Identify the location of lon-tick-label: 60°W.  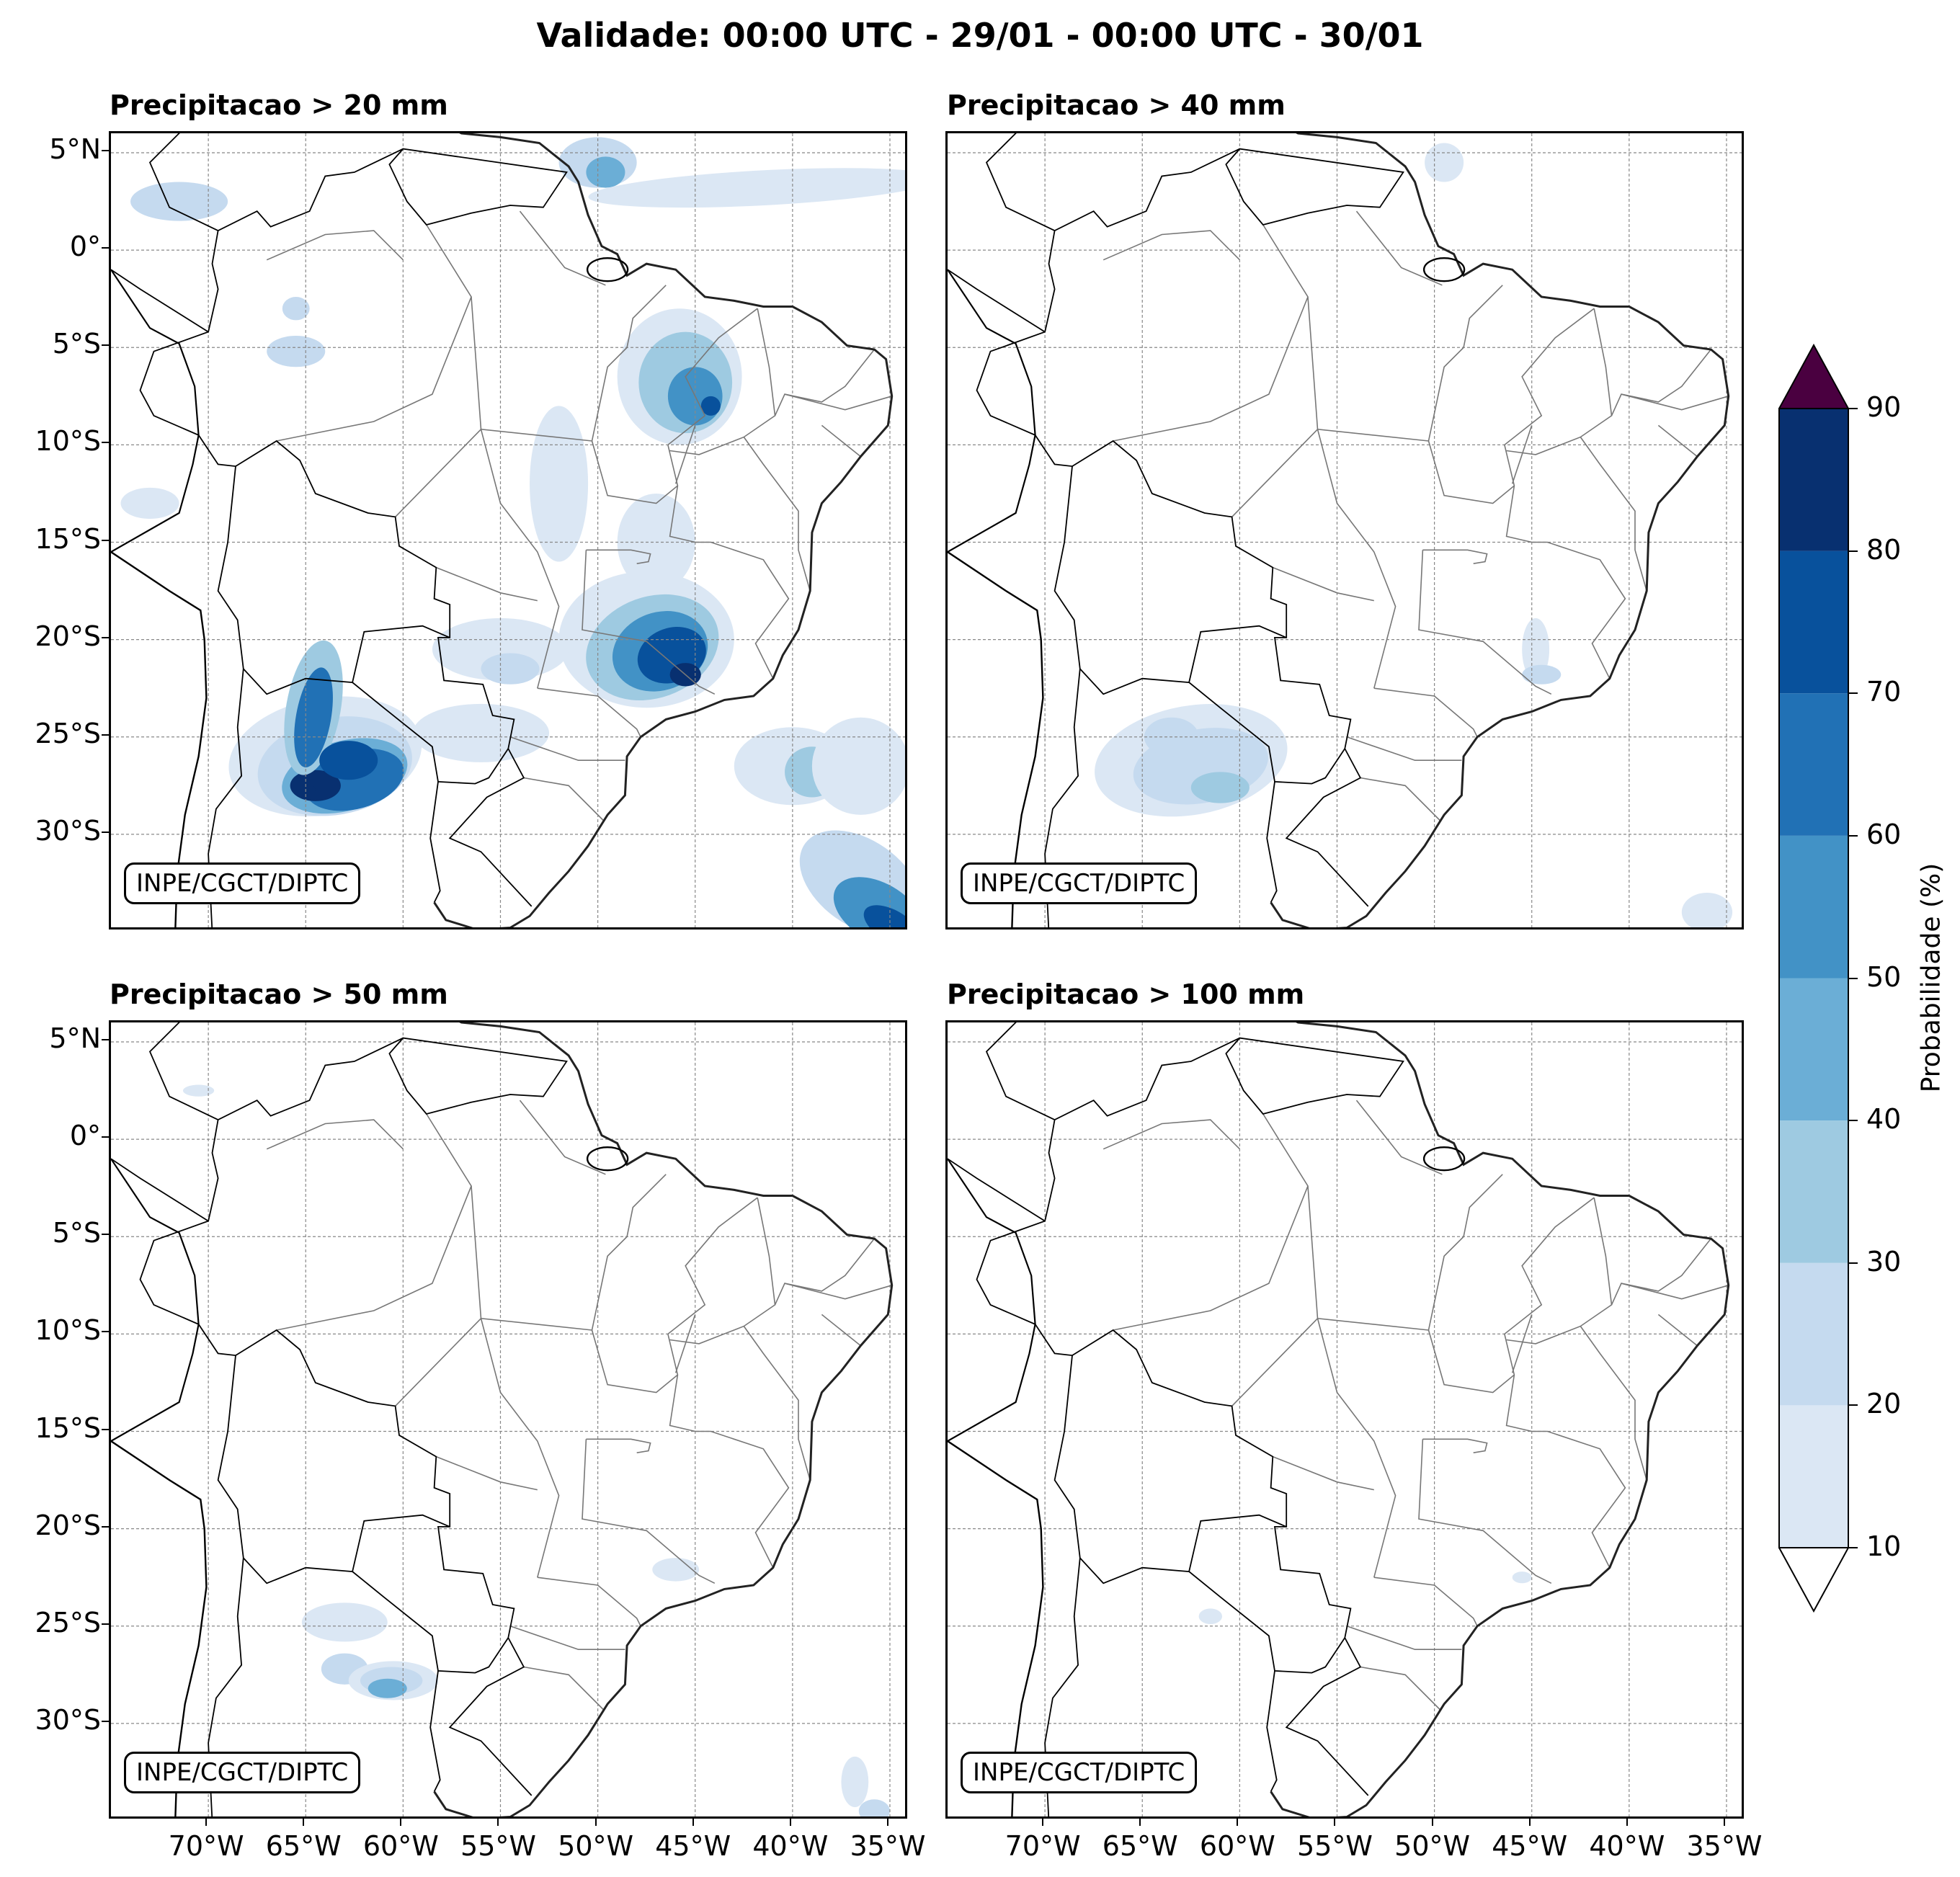
(401, 1846).